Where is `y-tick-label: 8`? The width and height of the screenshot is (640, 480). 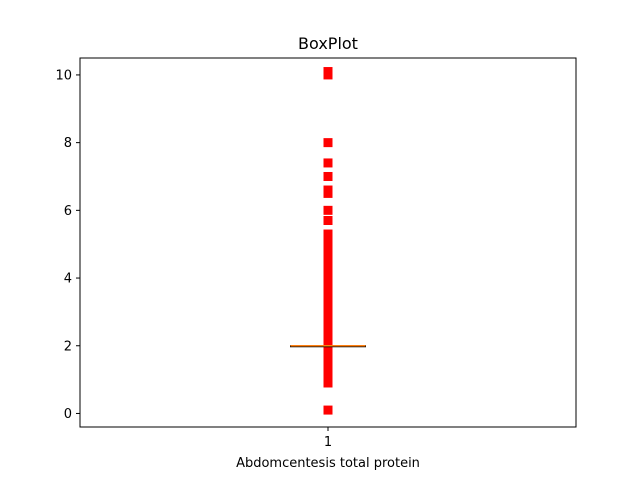 y-tick-label: 8 is located at coordinates (68, 143).